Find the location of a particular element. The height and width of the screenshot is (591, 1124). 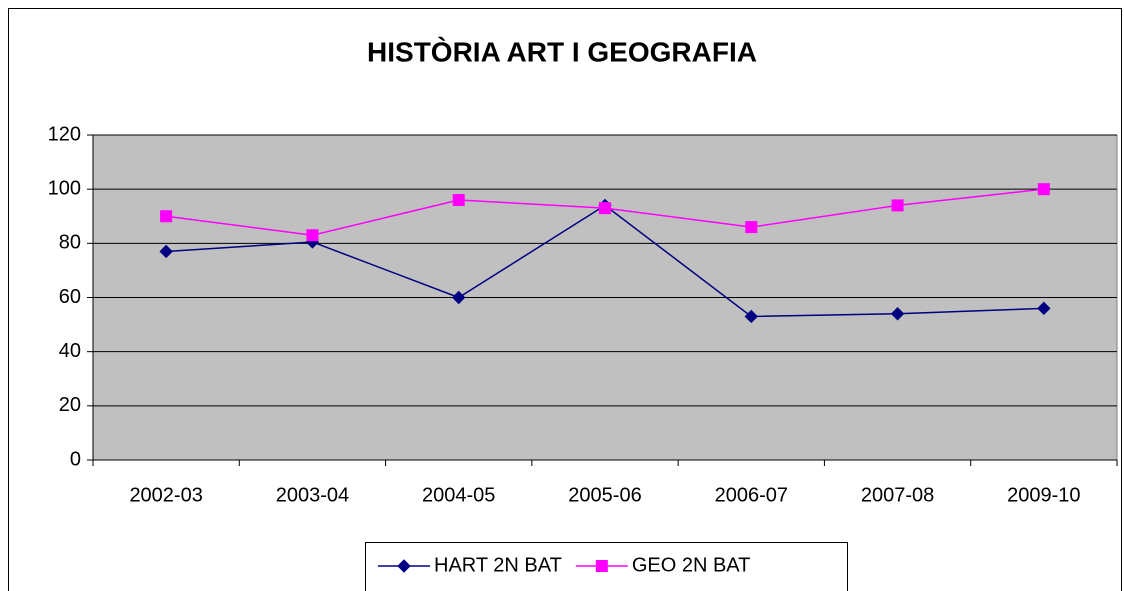

x-tick-label: 2005-06 is located at coordinates (604, 495).